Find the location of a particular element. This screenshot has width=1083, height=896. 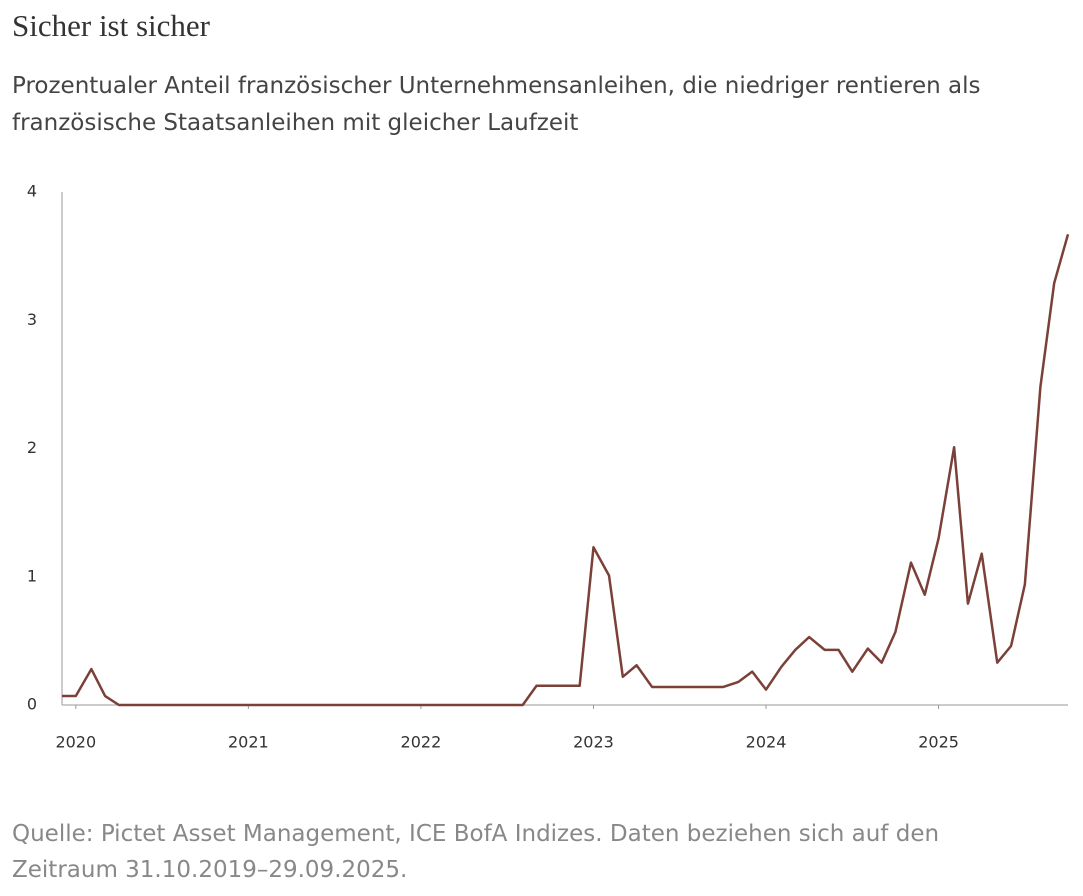

x-tick-label: 2024 is located at coordinates (766, 742).